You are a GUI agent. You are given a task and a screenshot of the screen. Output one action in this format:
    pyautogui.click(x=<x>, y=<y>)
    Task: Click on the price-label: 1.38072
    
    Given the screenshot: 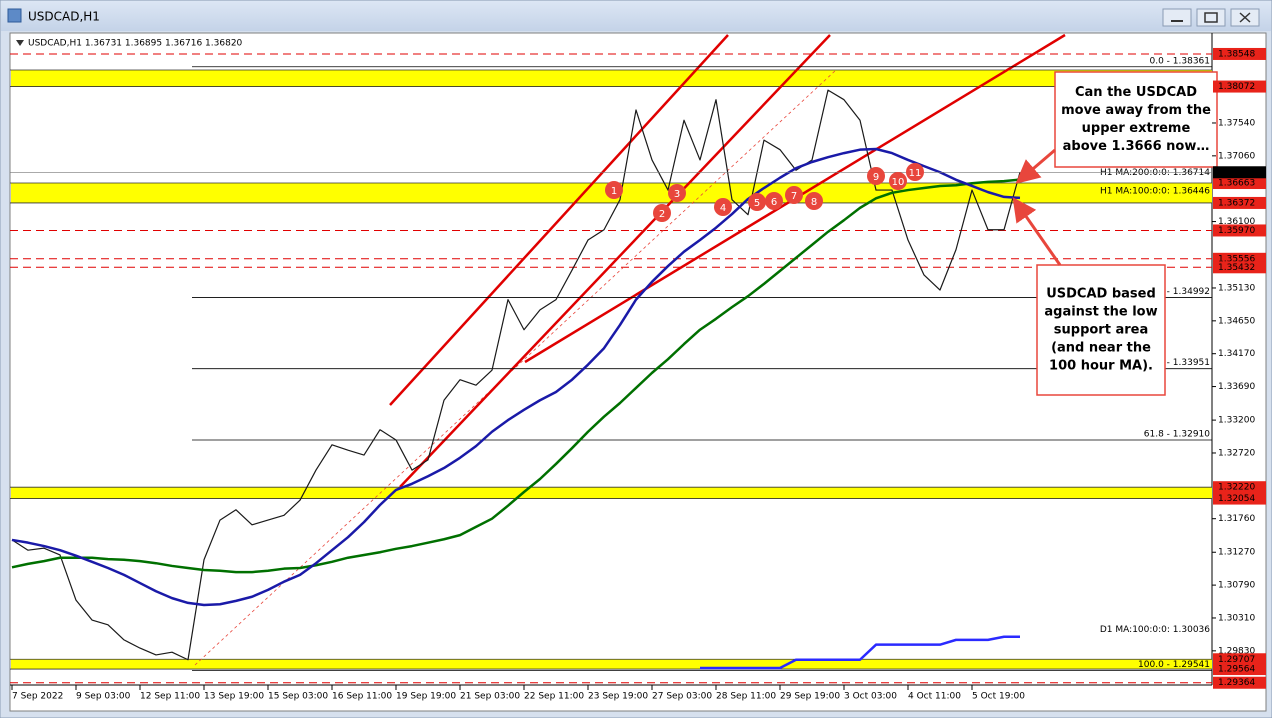 What is the action you would take?
    pyautogui.click(x=1236, y=87)
    